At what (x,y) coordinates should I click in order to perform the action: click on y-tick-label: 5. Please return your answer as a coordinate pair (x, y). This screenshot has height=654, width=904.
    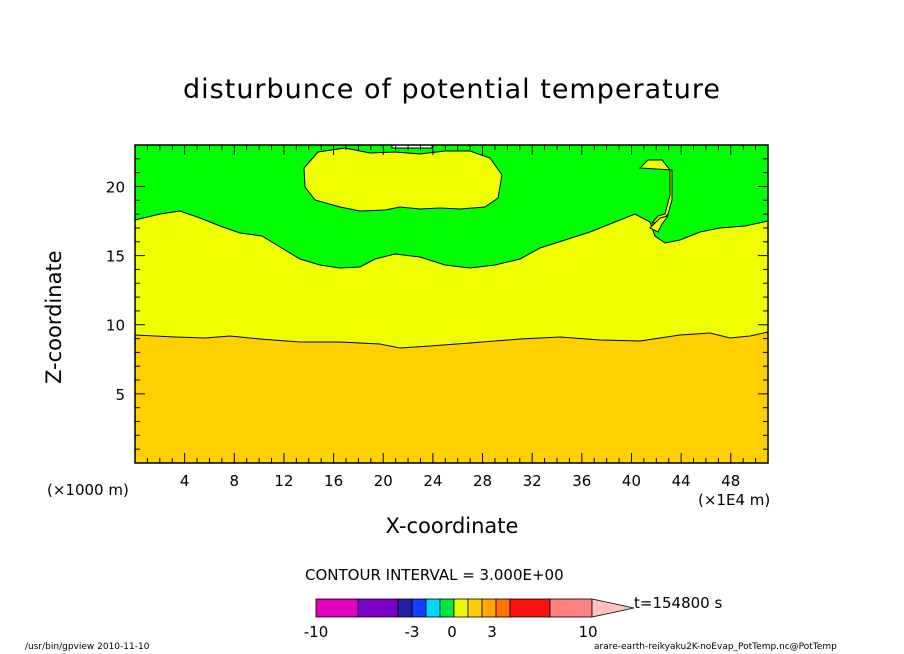
    Looking at the image, I should click on (120, 395).